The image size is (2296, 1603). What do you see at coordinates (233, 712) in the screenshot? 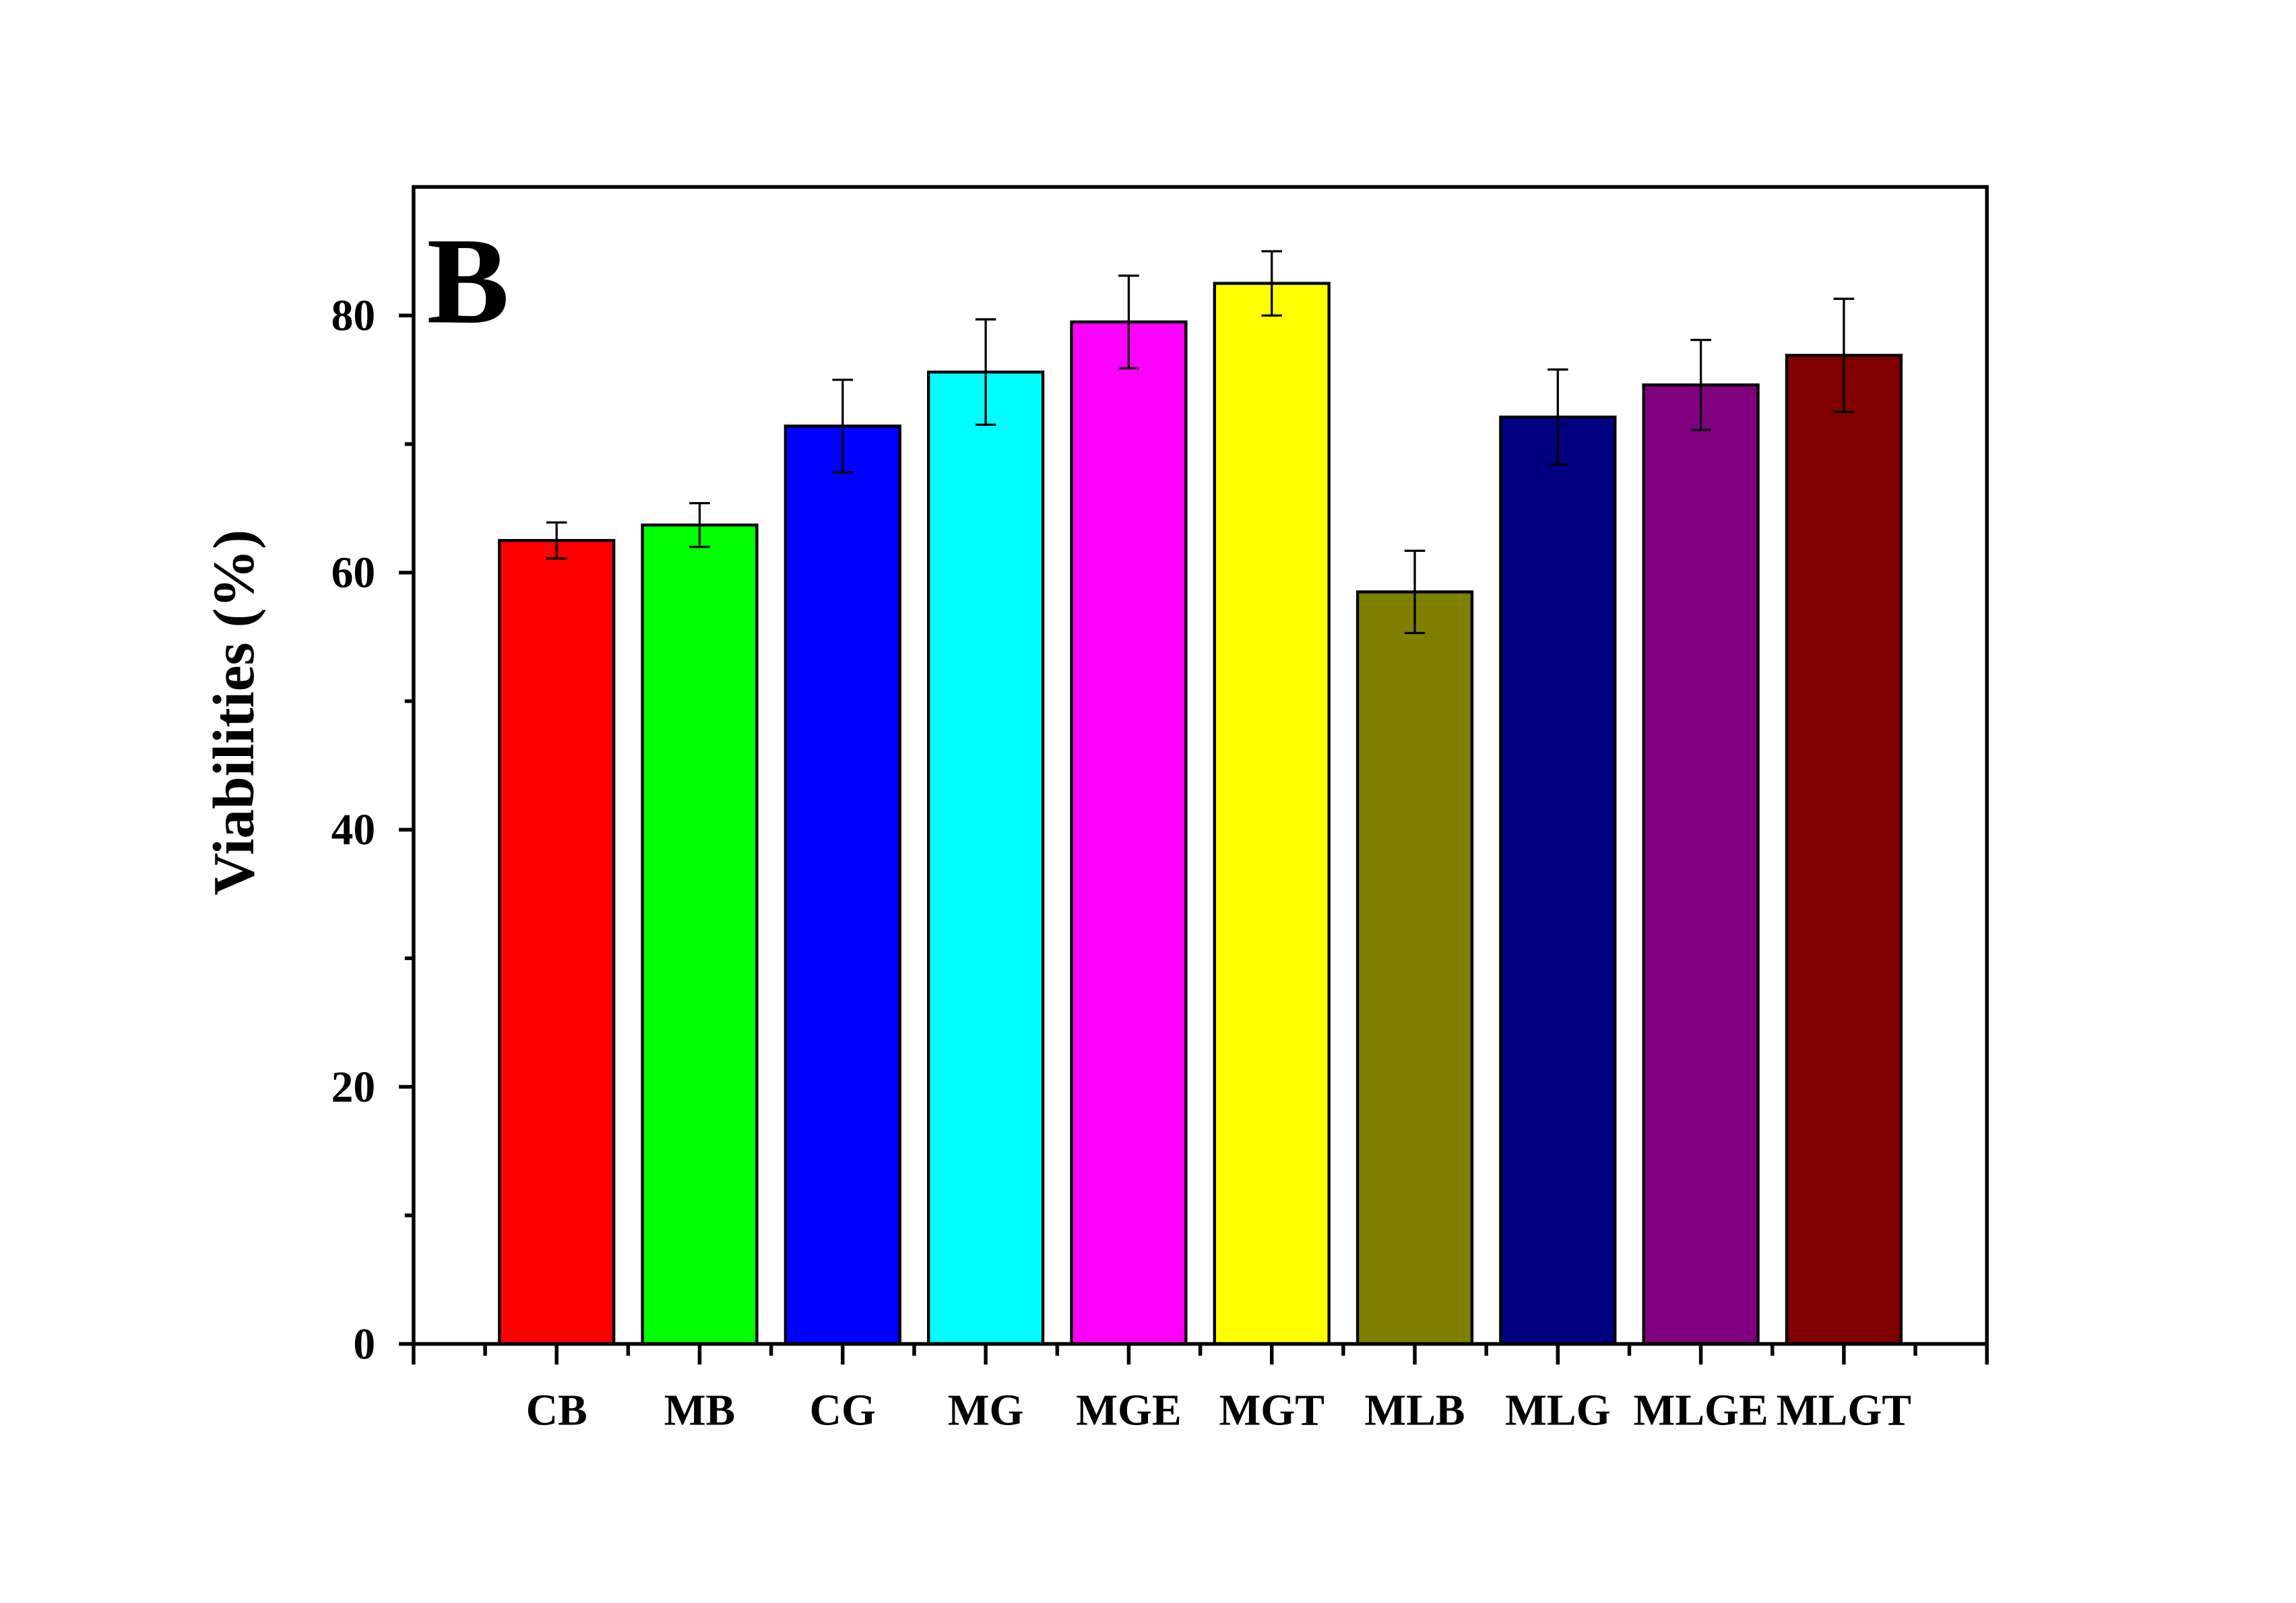
I see `y-axis-label: Viabilities (%)` at bounding box center [233, 712].